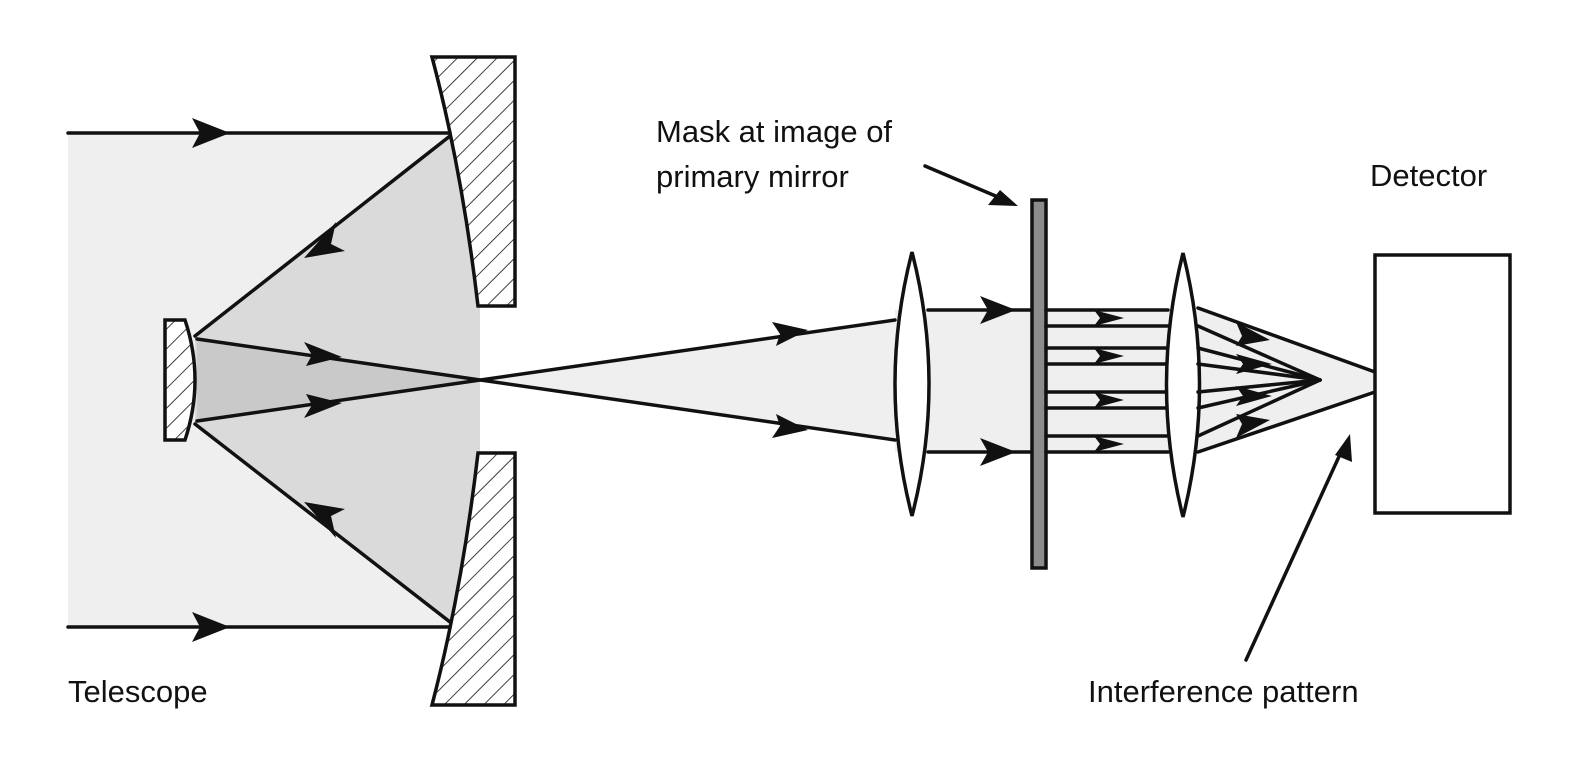  I want to click on ray-reflect-bottom, so click(322, 523).